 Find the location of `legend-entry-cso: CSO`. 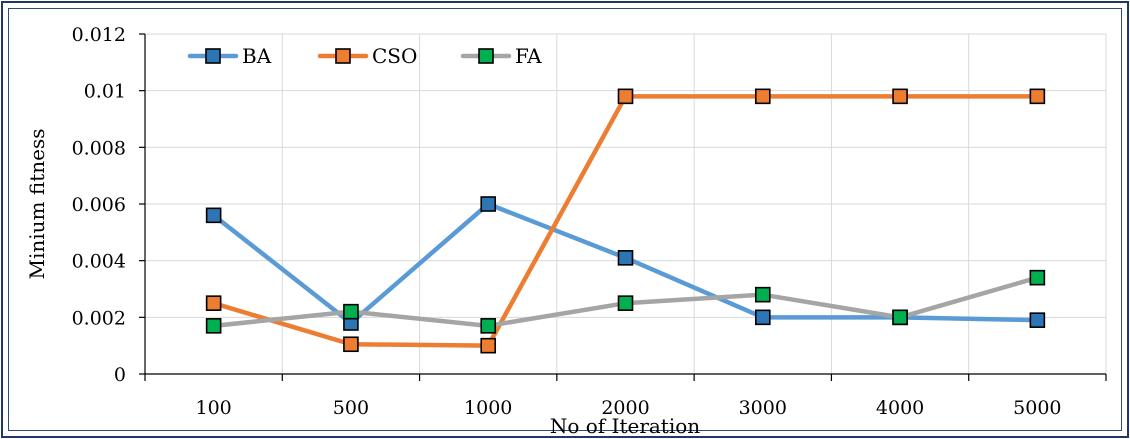

legend-entry-cso: CSO is located at coordinates (367, 56).